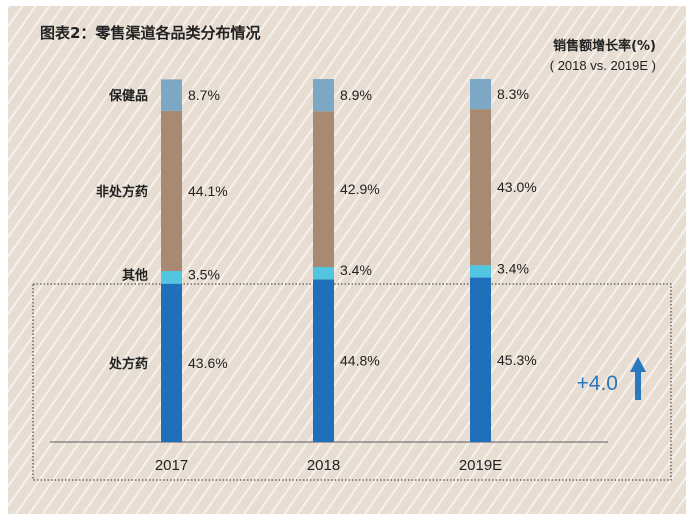  Describe the element at coordinates (204, 95) in the screenshot. I see `data-label: 8.7%` at that location.